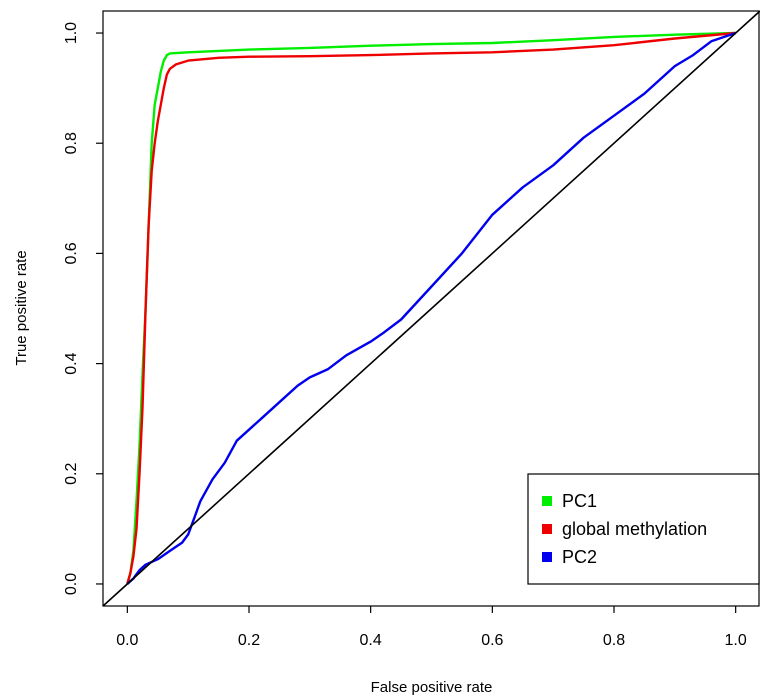 The width and height of the screenshot is (760, 698). Describe the element at coordinates (634, 529) in the screenshot. I see `legend-label: global methylation` at that location.